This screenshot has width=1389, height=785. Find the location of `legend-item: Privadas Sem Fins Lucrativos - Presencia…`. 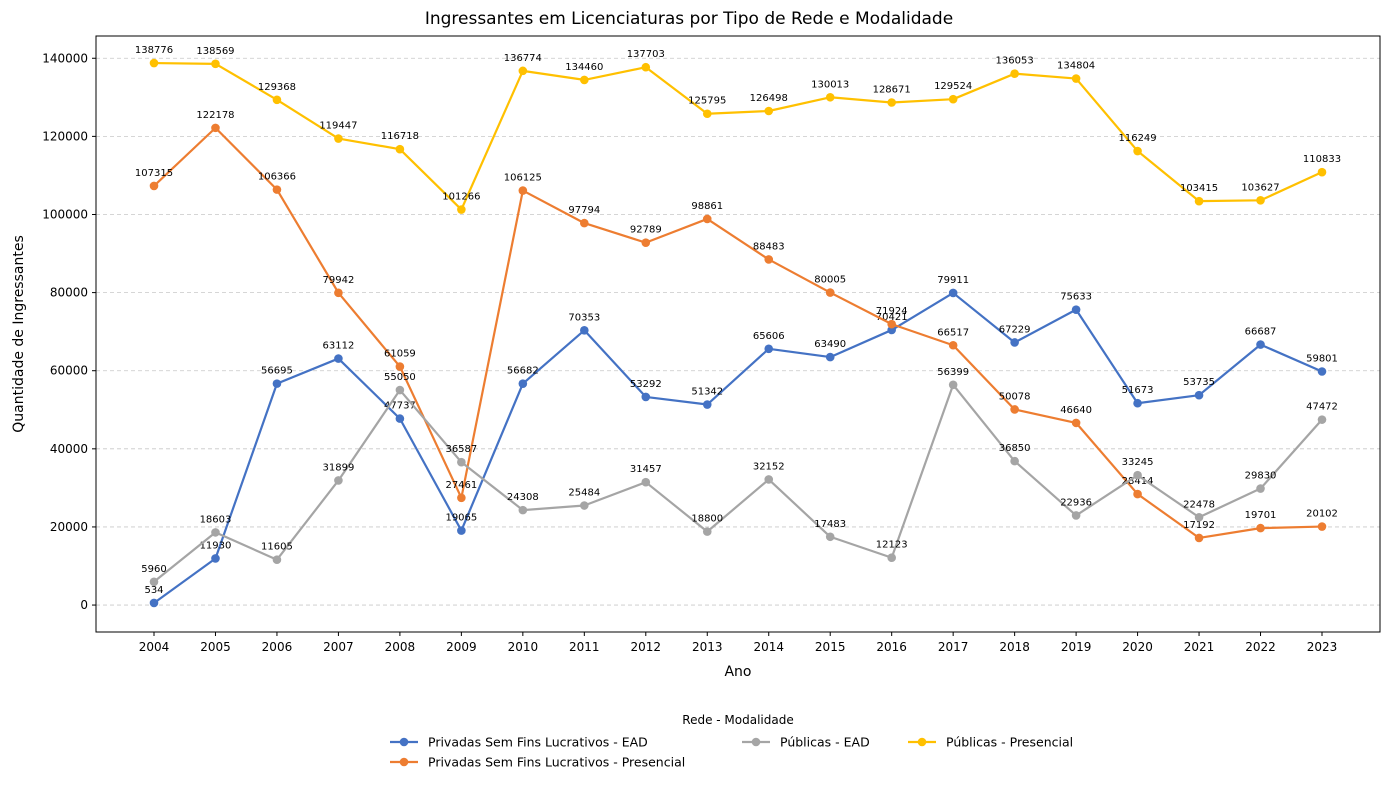

legend-item: Privadas Sem Fins Lucrativos - Presencia… is located at coordinates (537, 762).